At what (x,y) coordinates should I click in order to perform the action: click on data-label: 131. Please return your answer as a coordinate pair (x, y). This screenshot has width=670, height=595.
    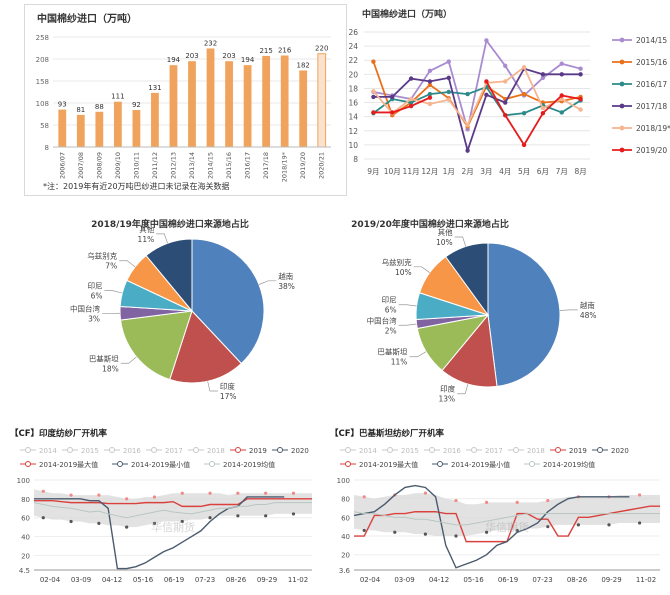
    Looking at the image, I should click on (154, 88).